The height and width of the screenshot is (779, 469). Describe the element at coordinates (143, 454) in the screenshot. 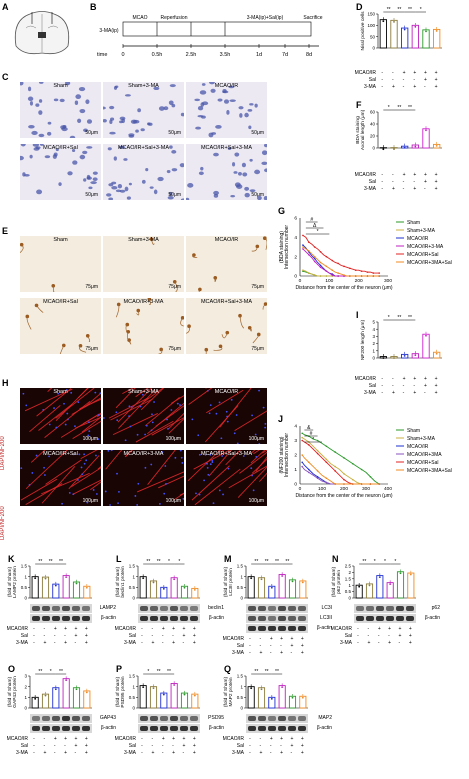

I see `micrograph-caption: MCAO/IR+3-MA` at that location.